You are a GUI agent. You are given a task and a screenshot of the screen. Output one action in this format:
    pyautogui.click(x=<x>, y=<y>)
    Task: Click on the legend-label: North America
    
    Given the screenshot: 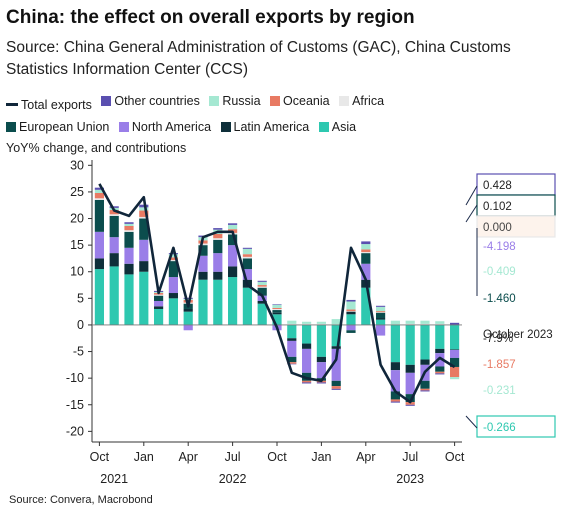 What is the action you would take?
    pyautogui.click(x=171, y=126)
    